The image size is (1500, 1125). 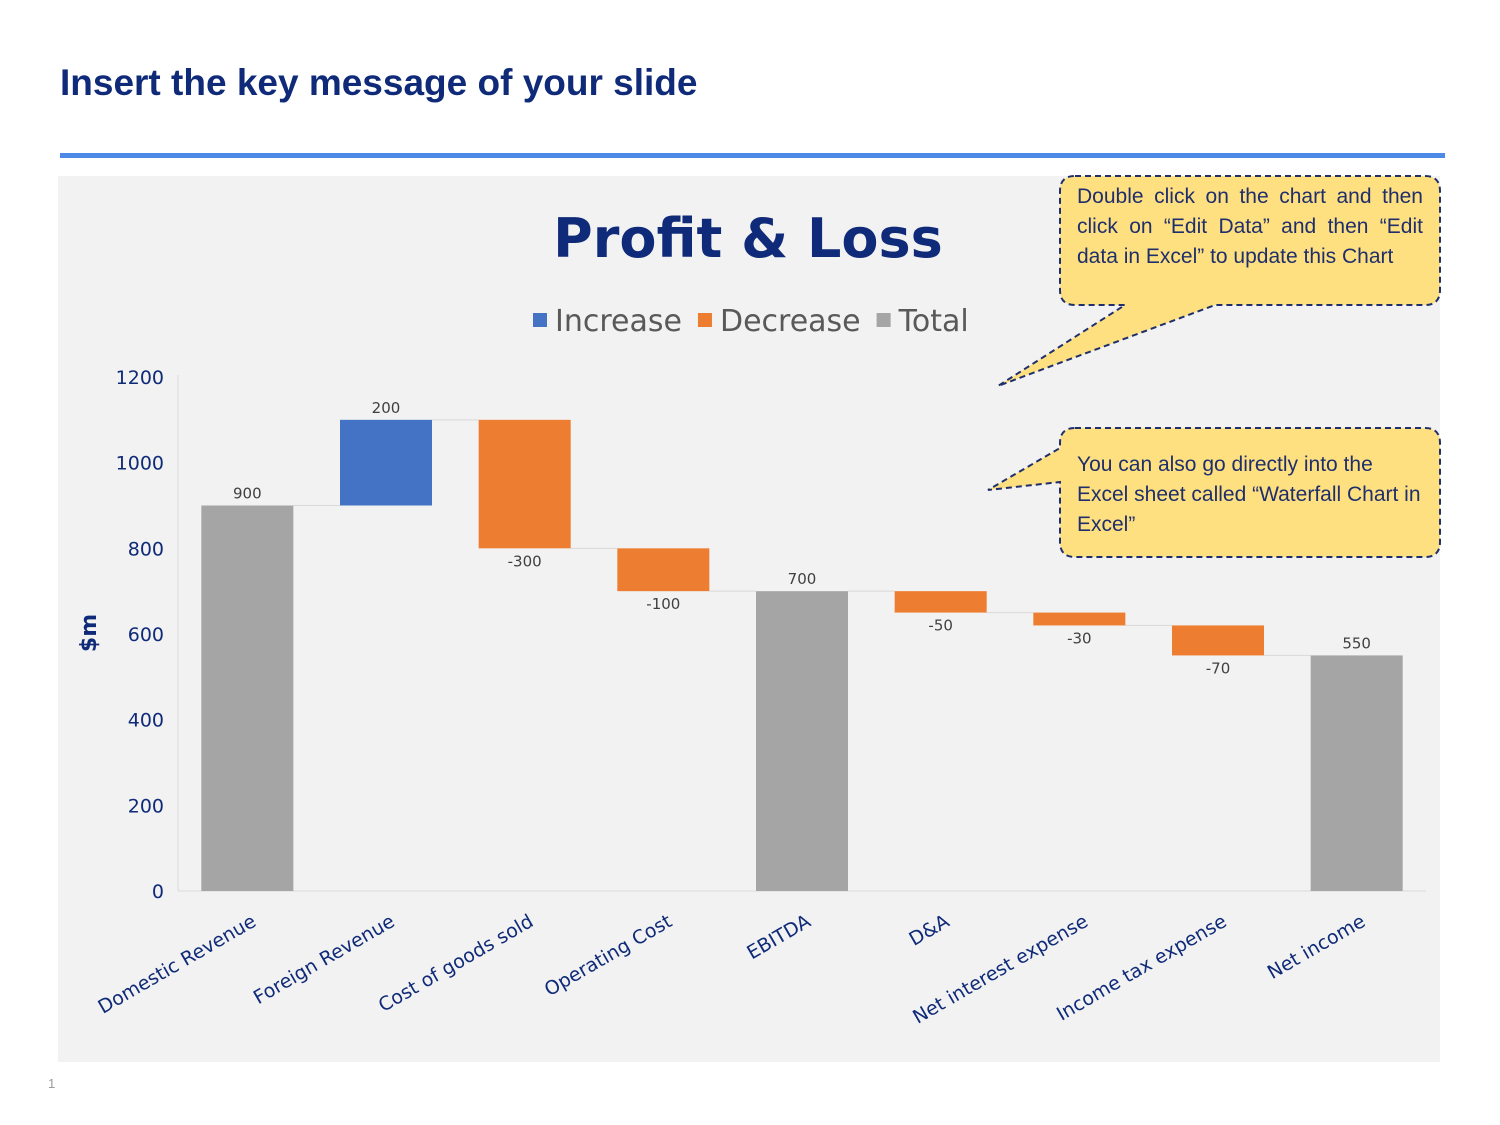 I want to click on y-tick-label: 800, so click(x=146, y=549).